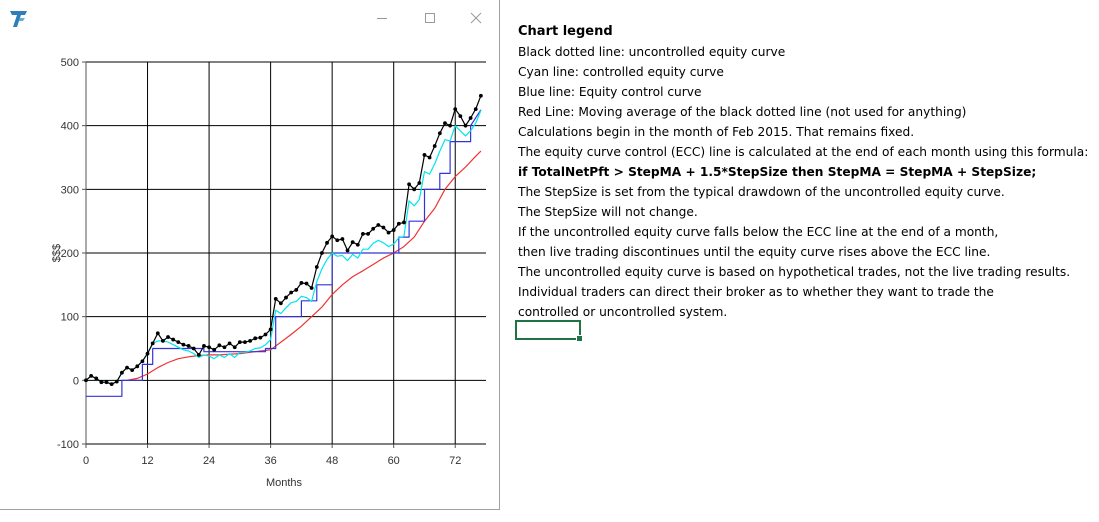  I want to click on x-tick-label: 60, so click(394, 461).